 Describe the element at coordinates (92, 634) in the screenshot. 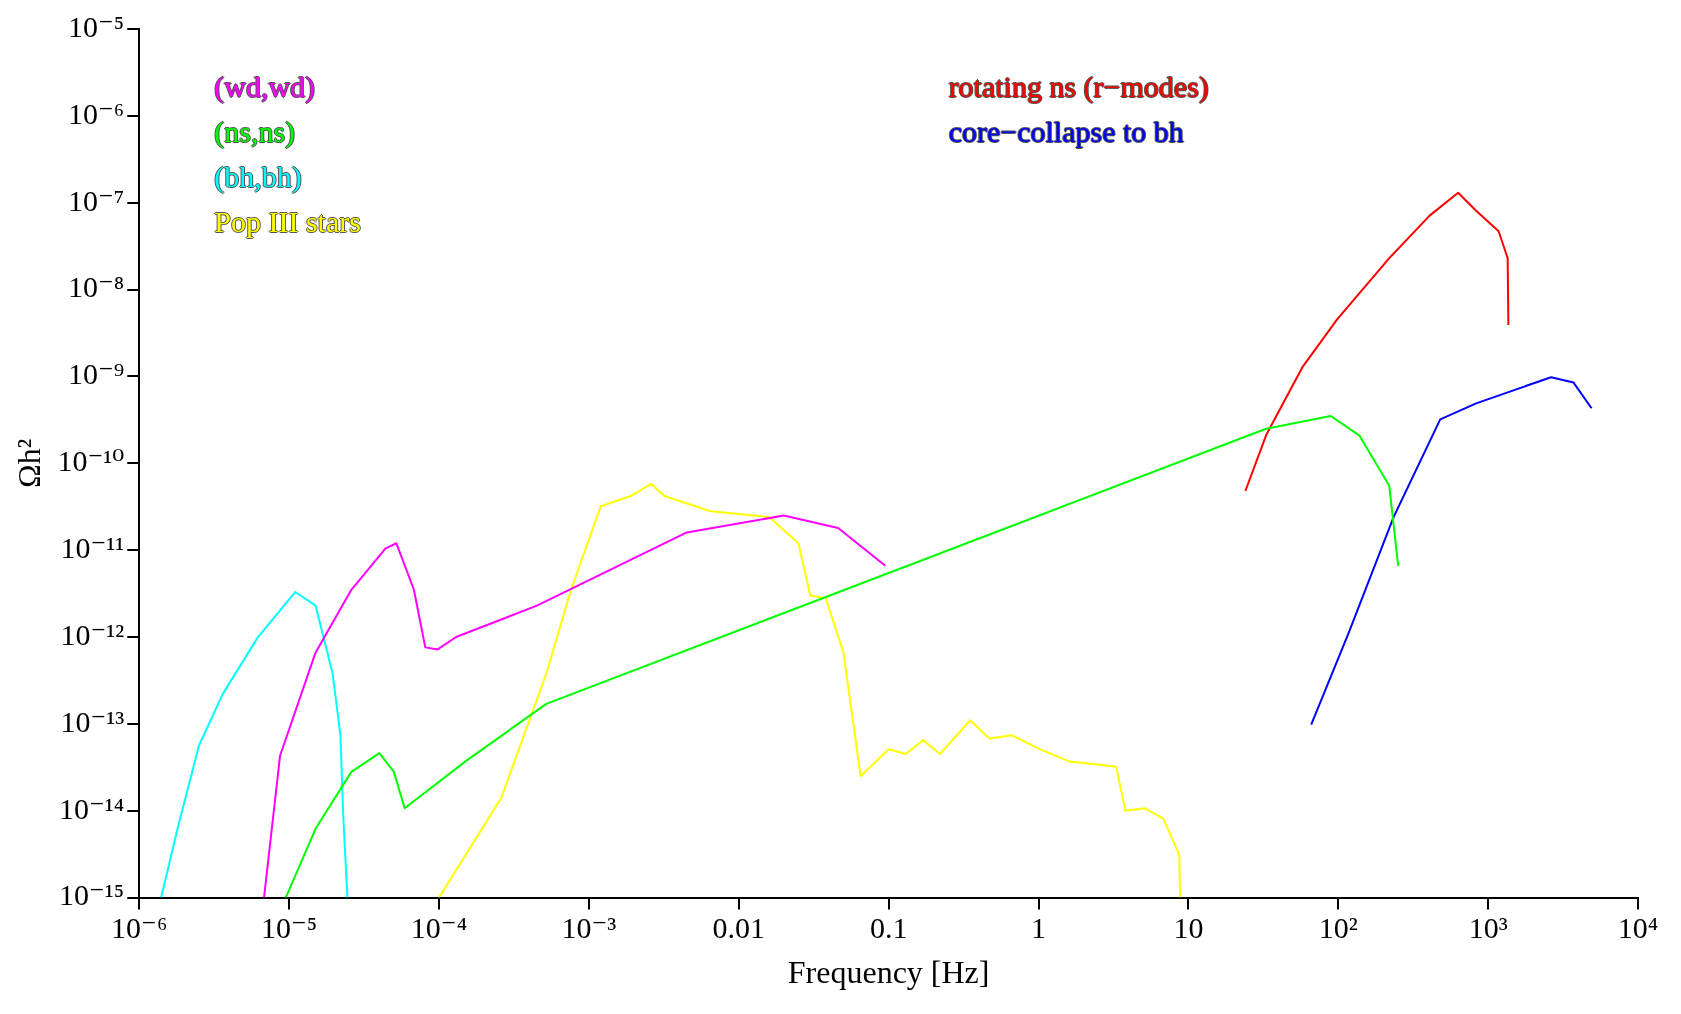

I see `y-tick-label: 10⁻¹²` at that location.